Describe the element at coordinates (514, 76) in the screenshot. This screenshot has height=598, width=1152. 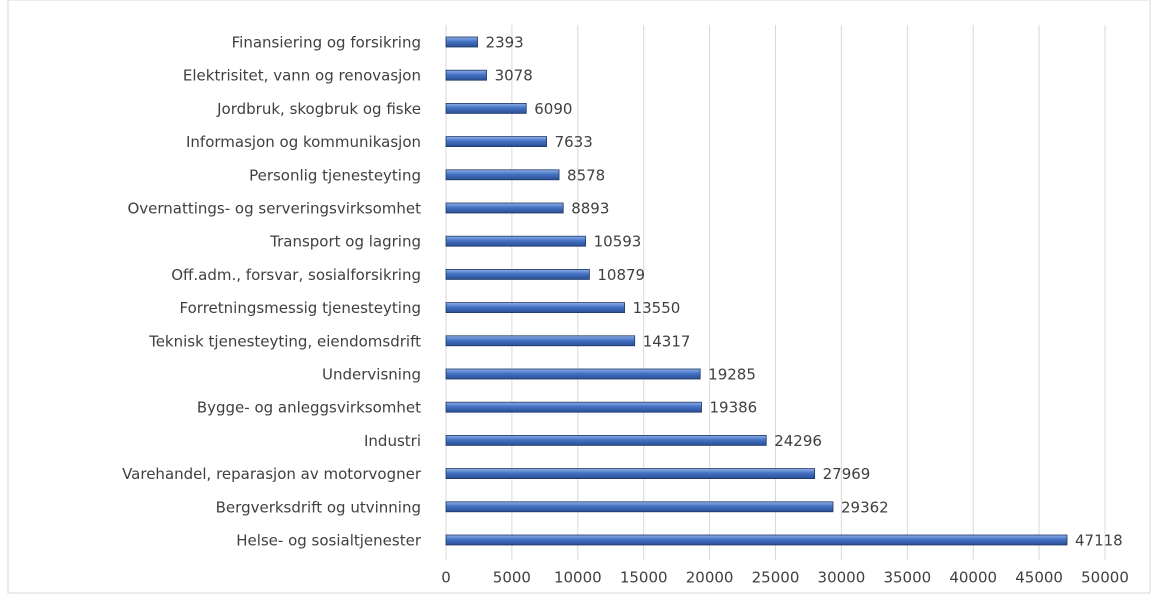
I see `data-label: 3078` at that location.